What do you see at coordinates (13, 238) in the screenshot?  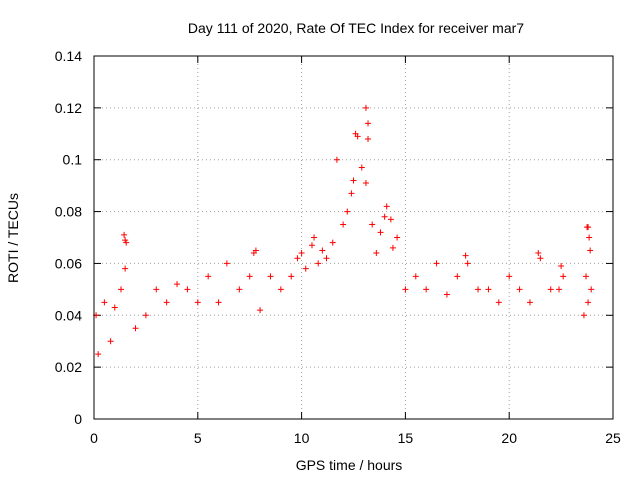 I see `y-axis-label: ROTI / TECUs` at bounding box center [13, 238].